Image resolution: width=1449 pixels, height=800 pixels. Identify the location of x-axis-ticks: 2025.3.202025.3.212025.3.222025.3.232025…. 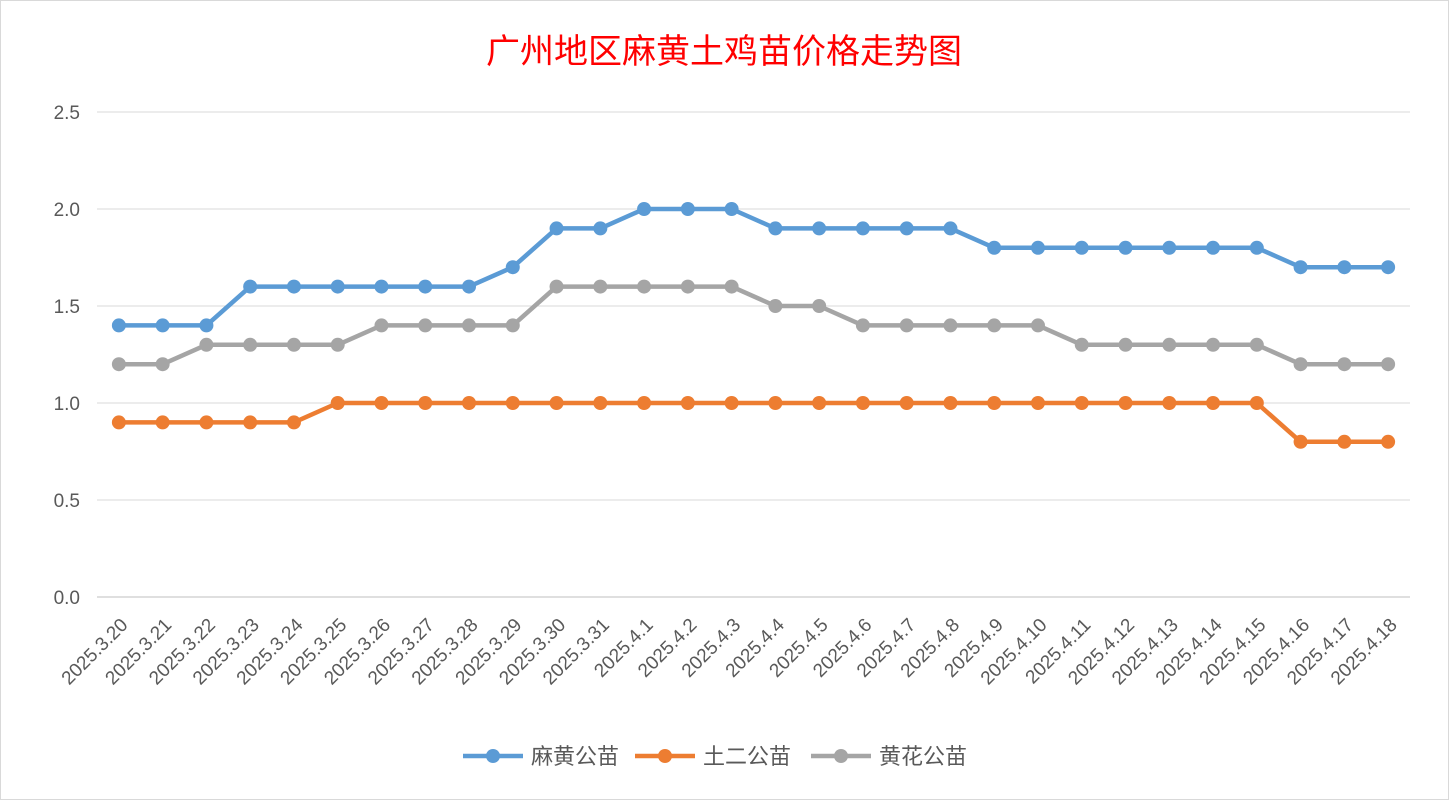
(730, 651).